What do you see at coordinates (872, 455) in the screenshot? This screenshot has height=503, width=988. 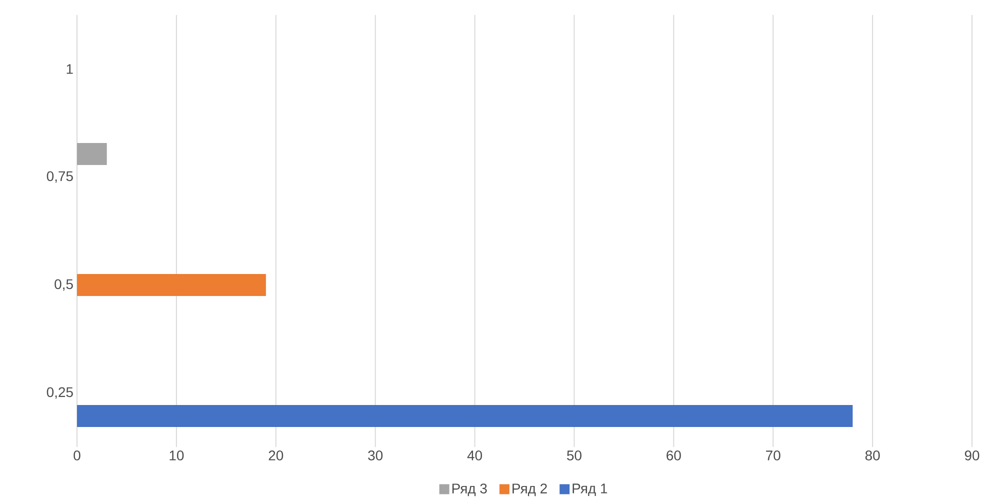 I see `x-tick-label: 80` at bounding box center [872, 455].